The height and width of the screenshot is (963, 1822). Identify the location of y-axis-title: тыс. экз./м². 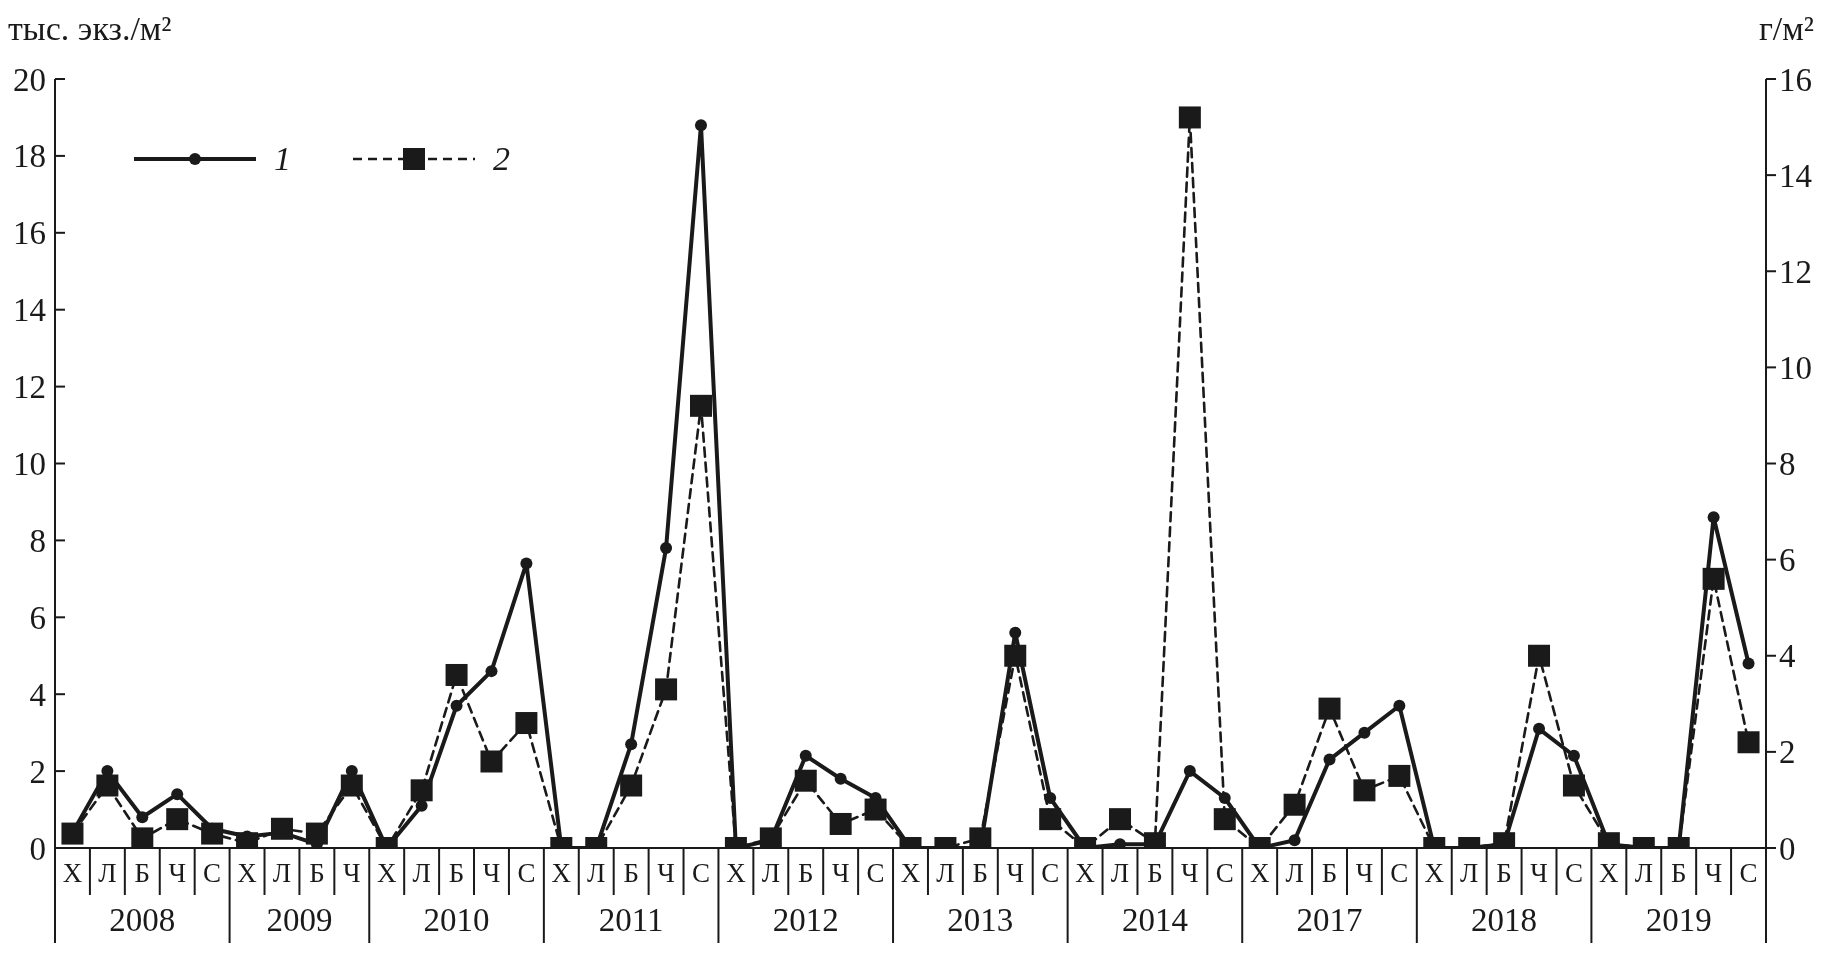
(90, 28).